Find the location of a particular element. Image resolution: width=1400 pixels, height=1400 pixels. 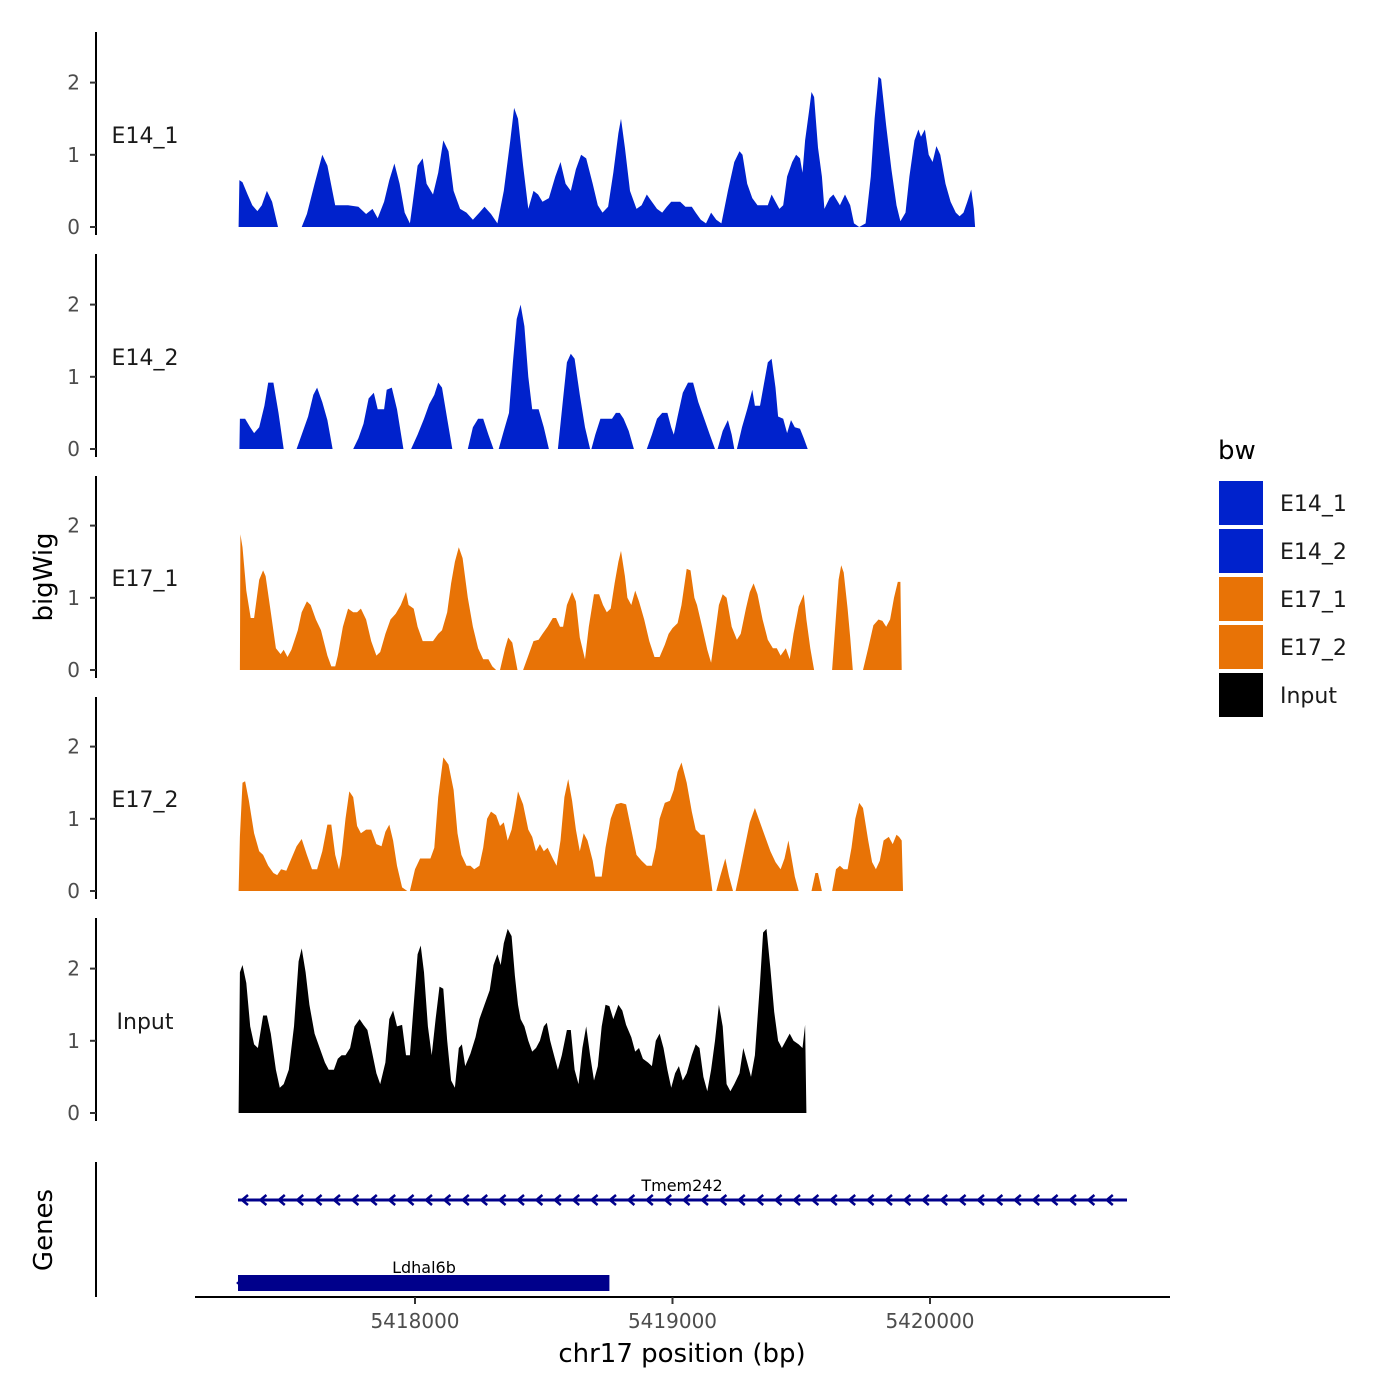

track-e14_2: 0 1 2 E14_2 is located at coordinates (437, 357).